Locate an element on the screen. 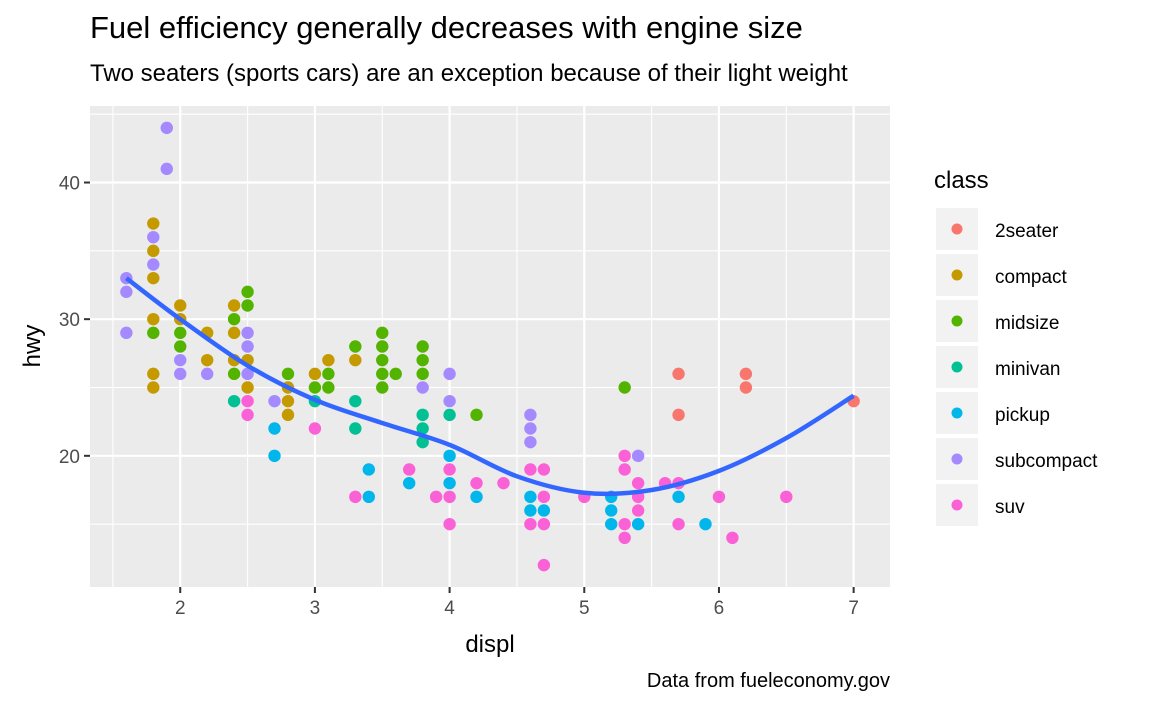 The height and width of the screenshot is (711, 1152). y-axis: 20 30 40 is located at coordinates (74, 321).